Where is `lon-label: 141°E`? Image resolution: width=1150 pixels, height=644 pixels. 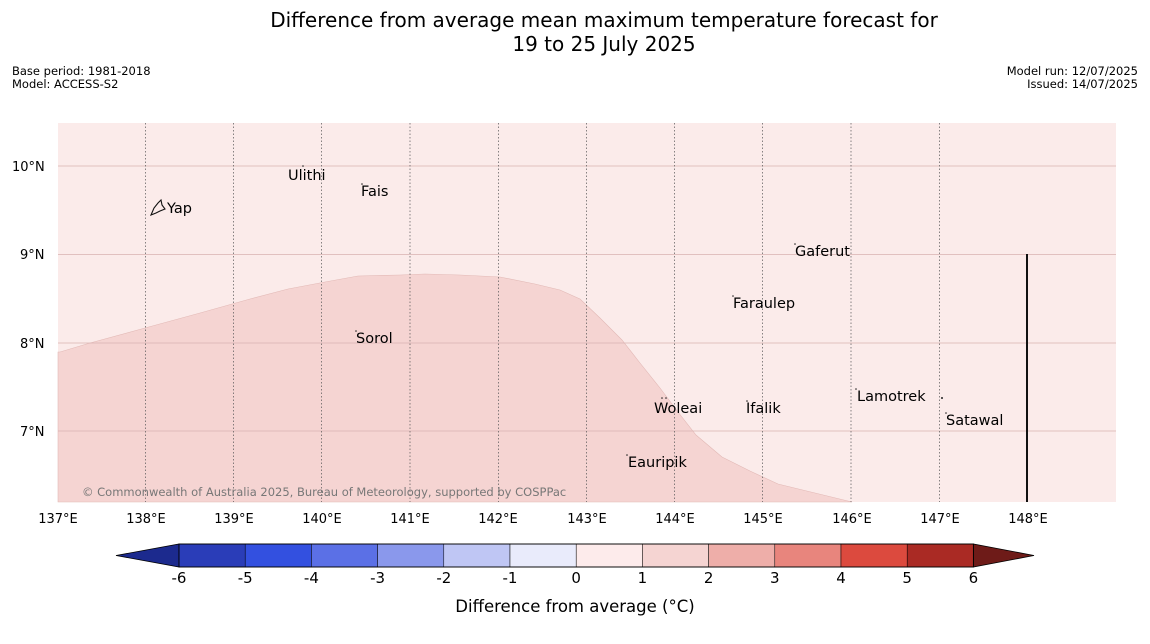 lon-label: 141°E is located at coordinates (410, 519).